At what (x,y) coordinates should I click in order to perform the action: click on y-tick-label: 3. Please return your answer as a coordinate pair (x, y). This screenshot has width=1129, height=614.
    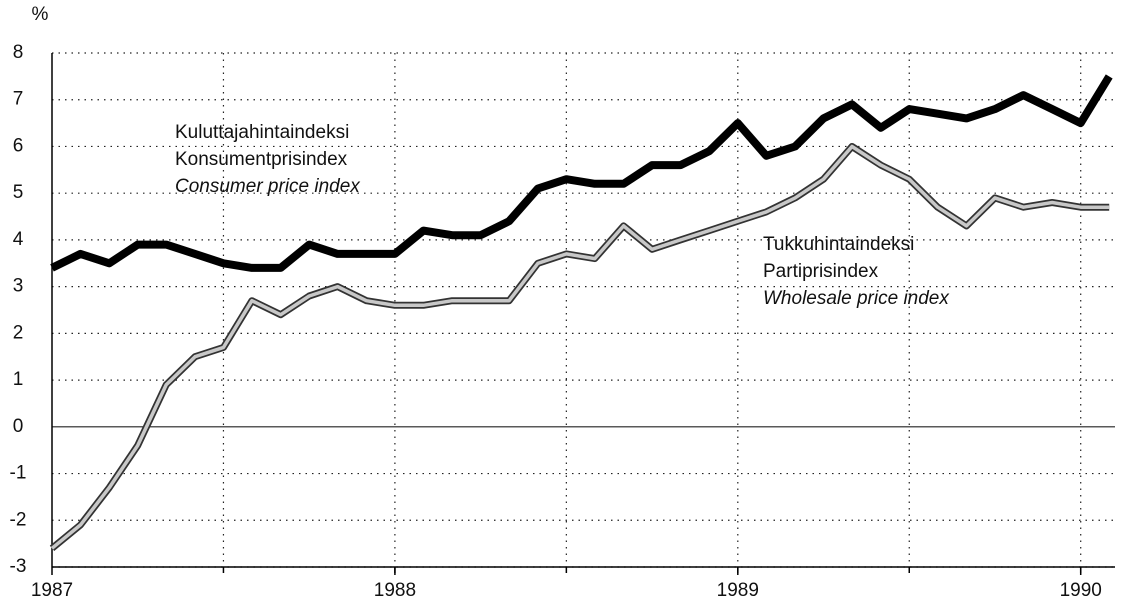
    Looking at the image, I should click on (18, 286).